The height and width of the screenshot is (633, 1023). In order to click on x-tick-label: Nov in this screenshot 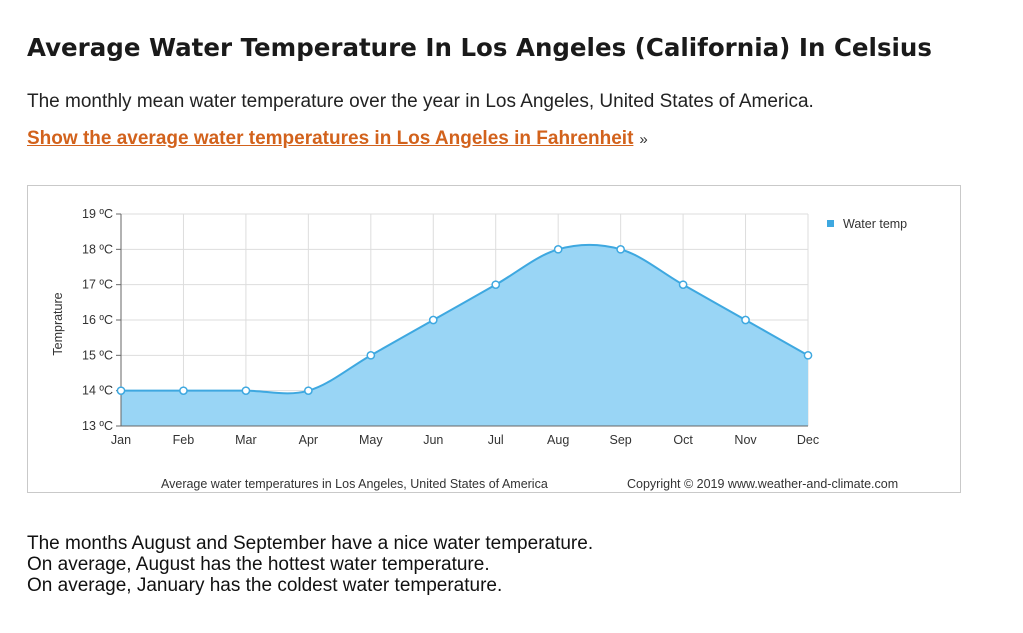, I will do `click(745, 440)`.